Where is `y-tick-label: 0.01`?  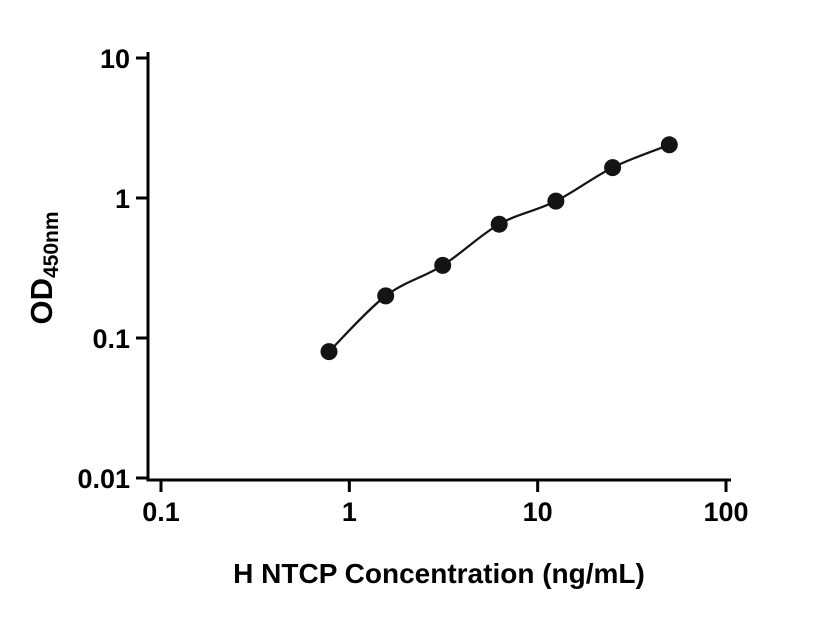 y-tick-label: 0.01 is located at coordinates (103, 479).